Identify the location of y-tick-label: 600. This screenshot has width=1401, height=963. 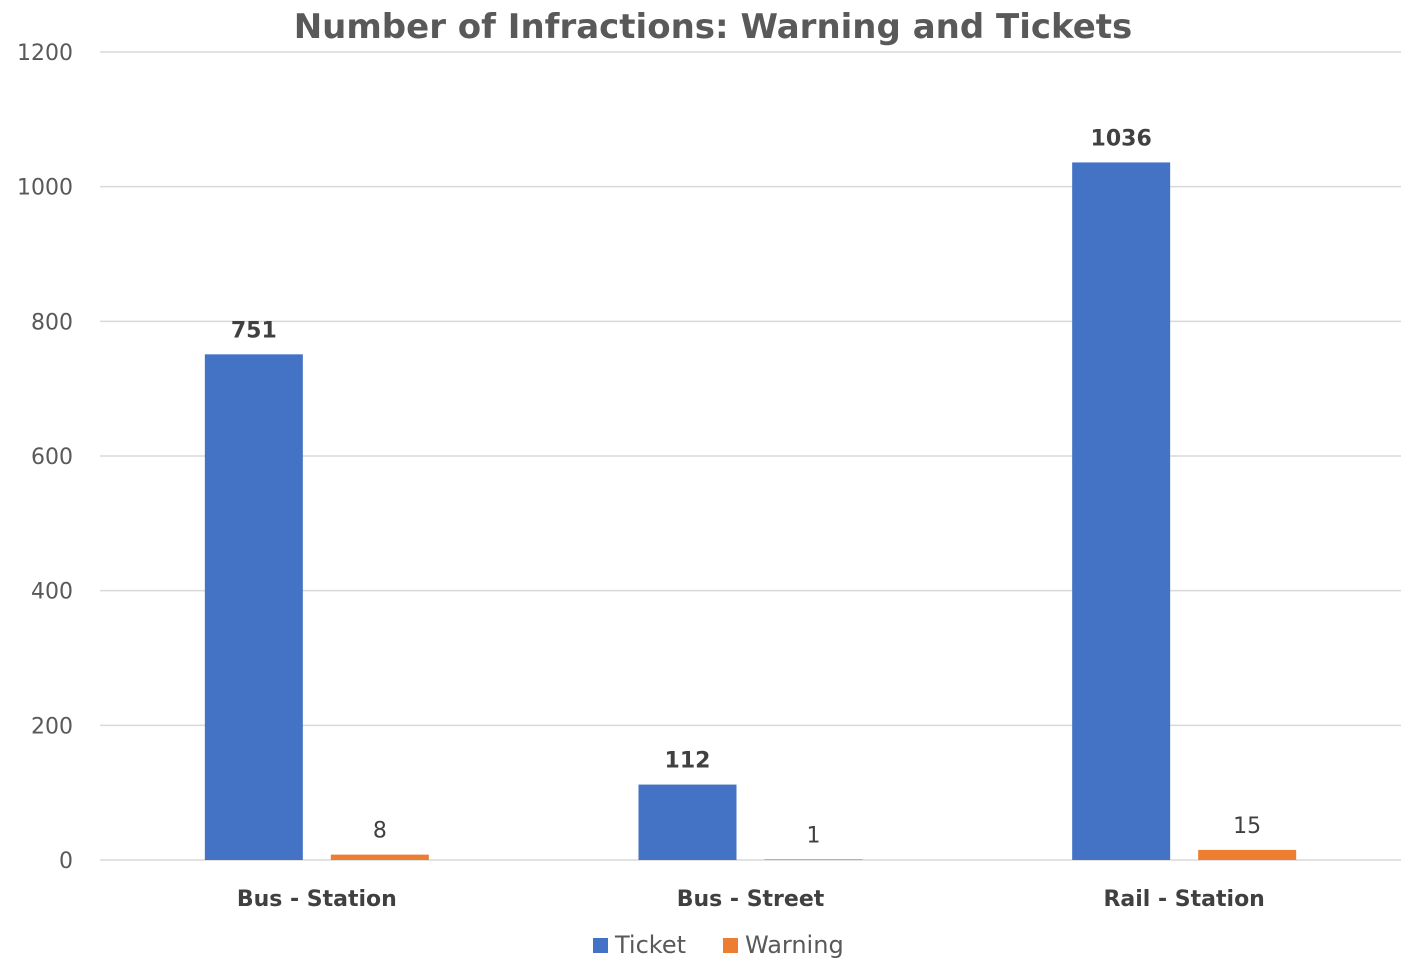
(52, 457).